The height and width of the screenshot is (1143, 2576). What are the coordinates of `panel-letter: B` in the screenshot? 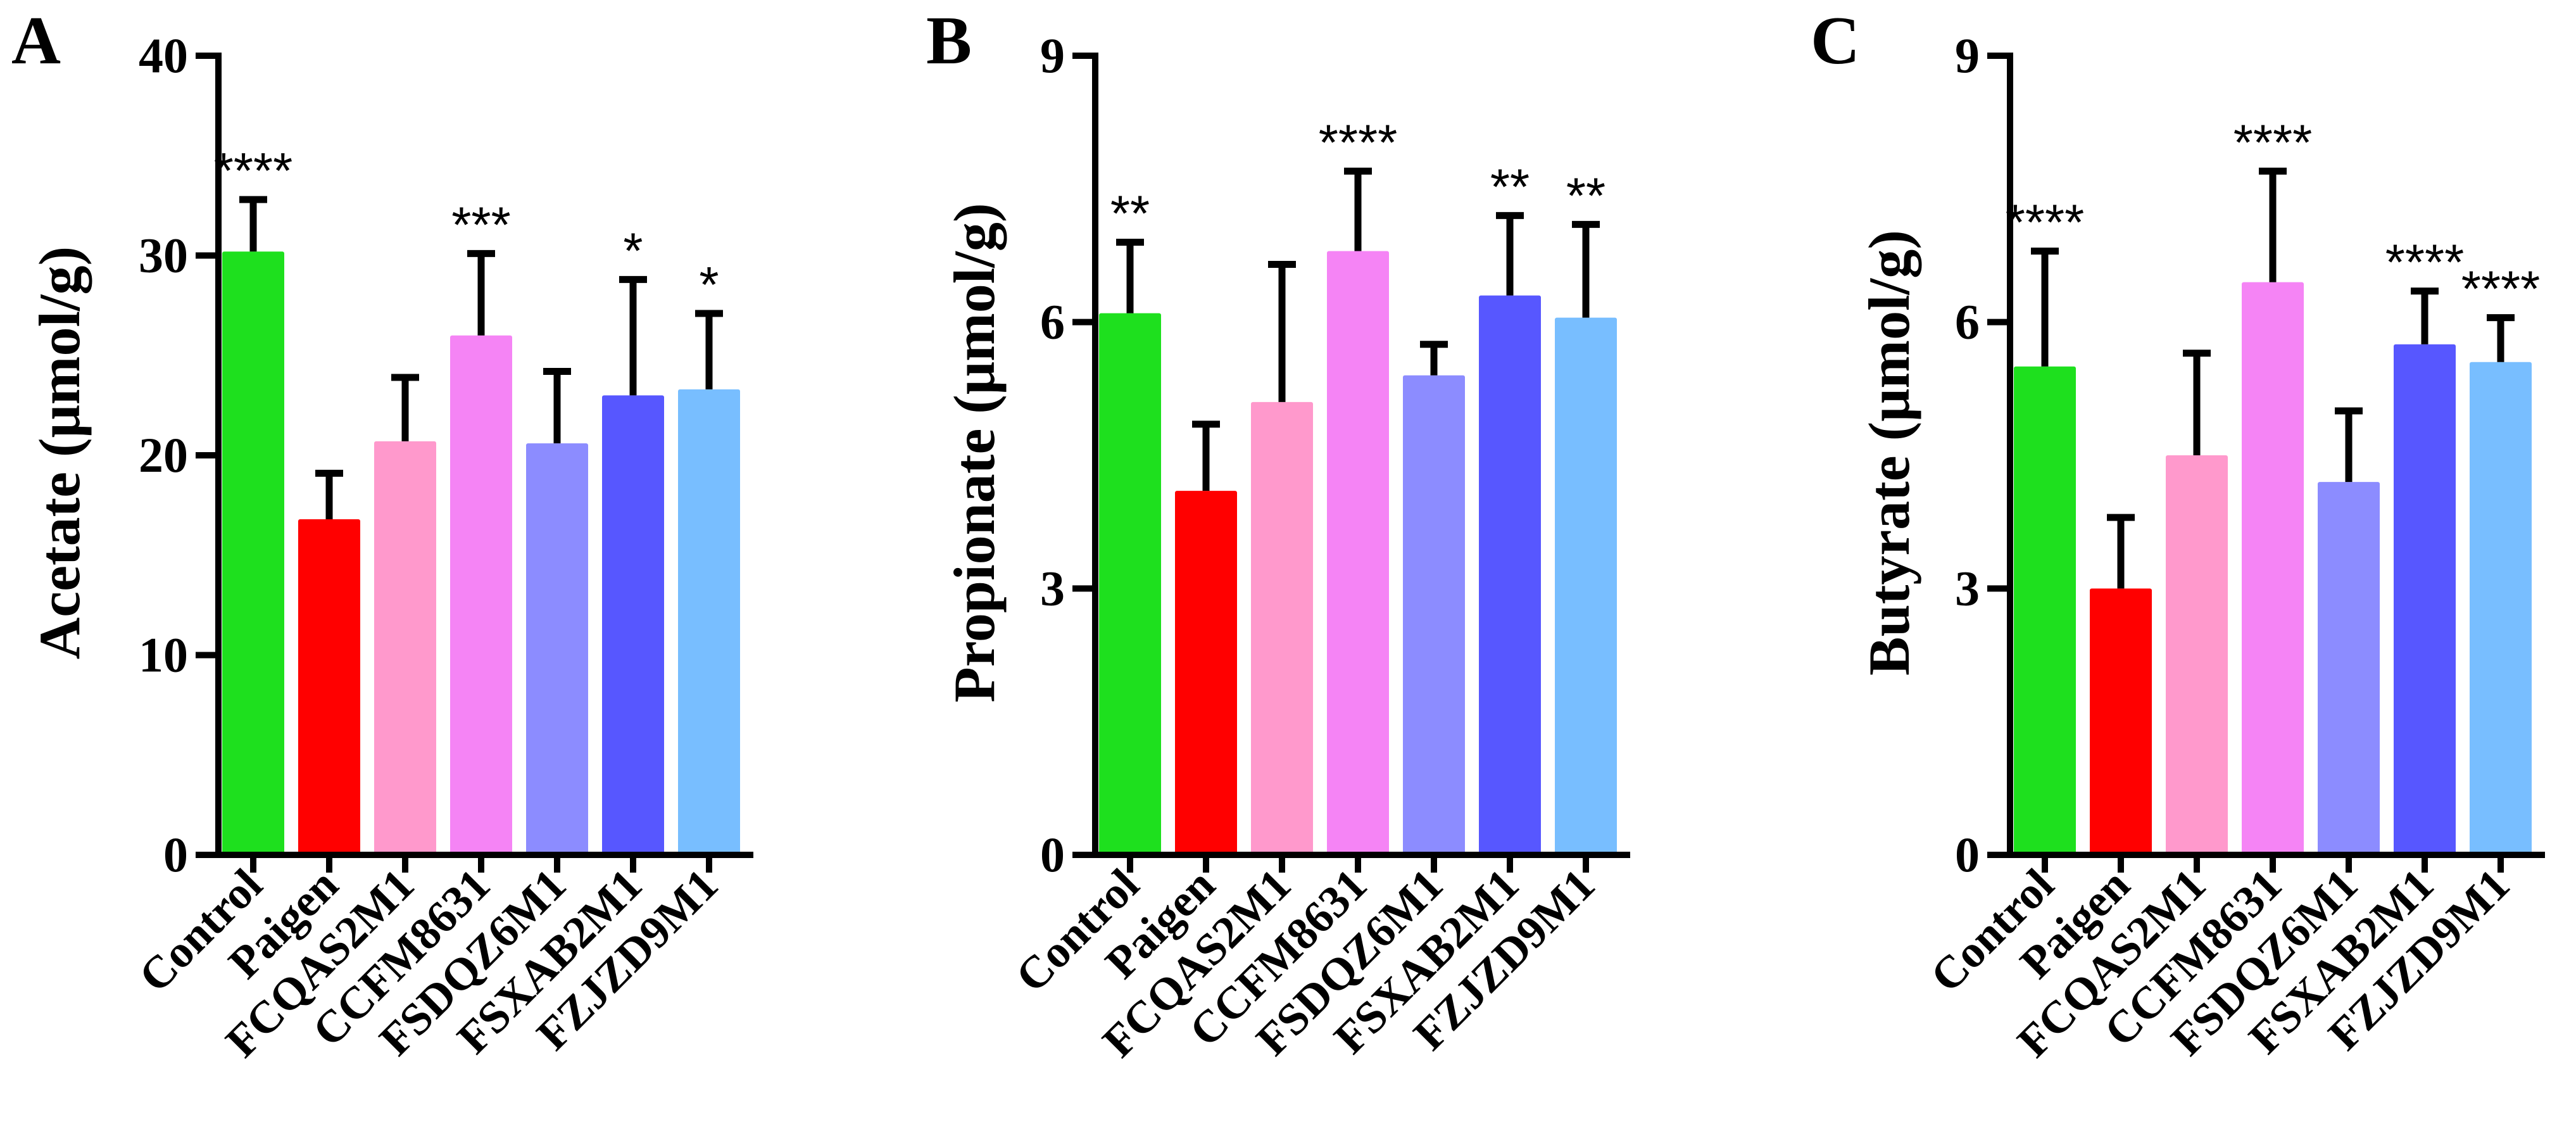 It's located at (949, 41).